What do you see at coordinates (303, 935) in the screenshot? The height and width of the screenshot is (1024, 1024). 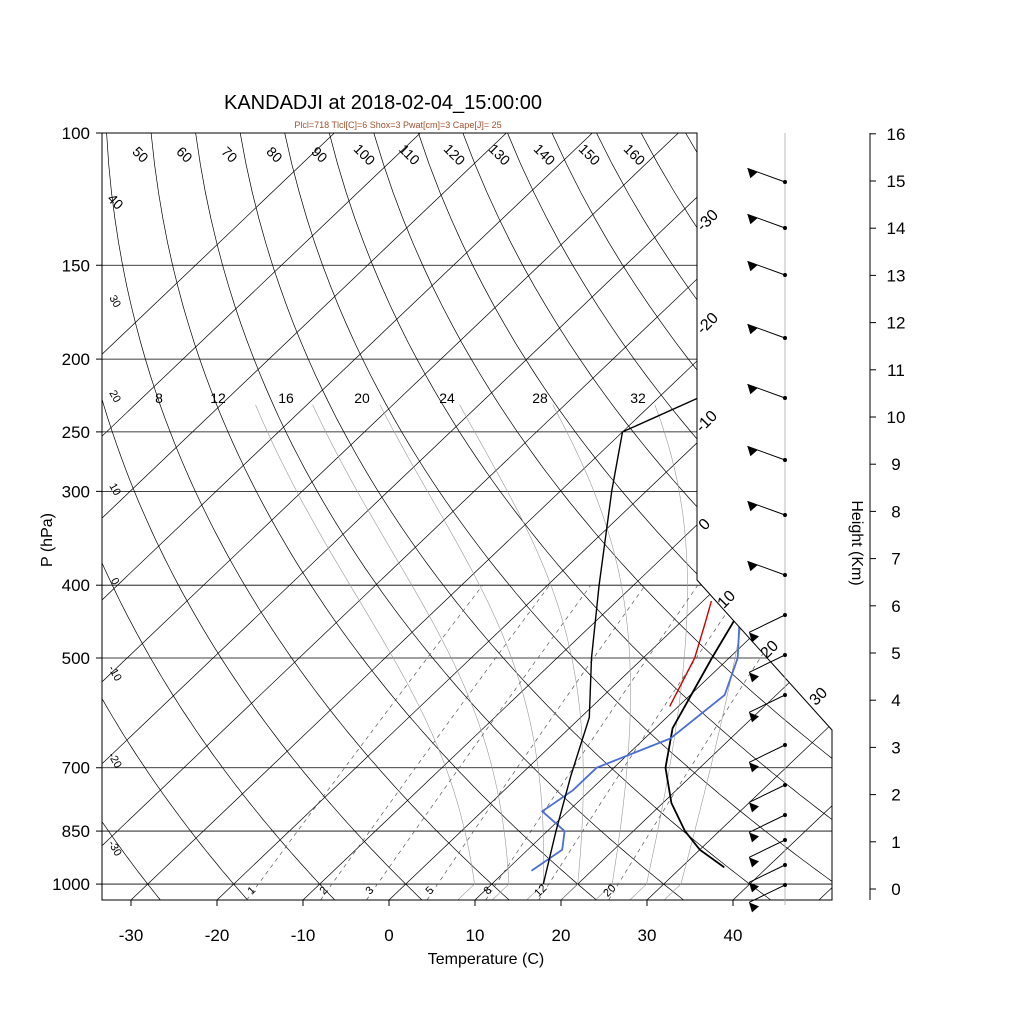 I see `x-tick-label: -10` at bounding box center [303, 935].